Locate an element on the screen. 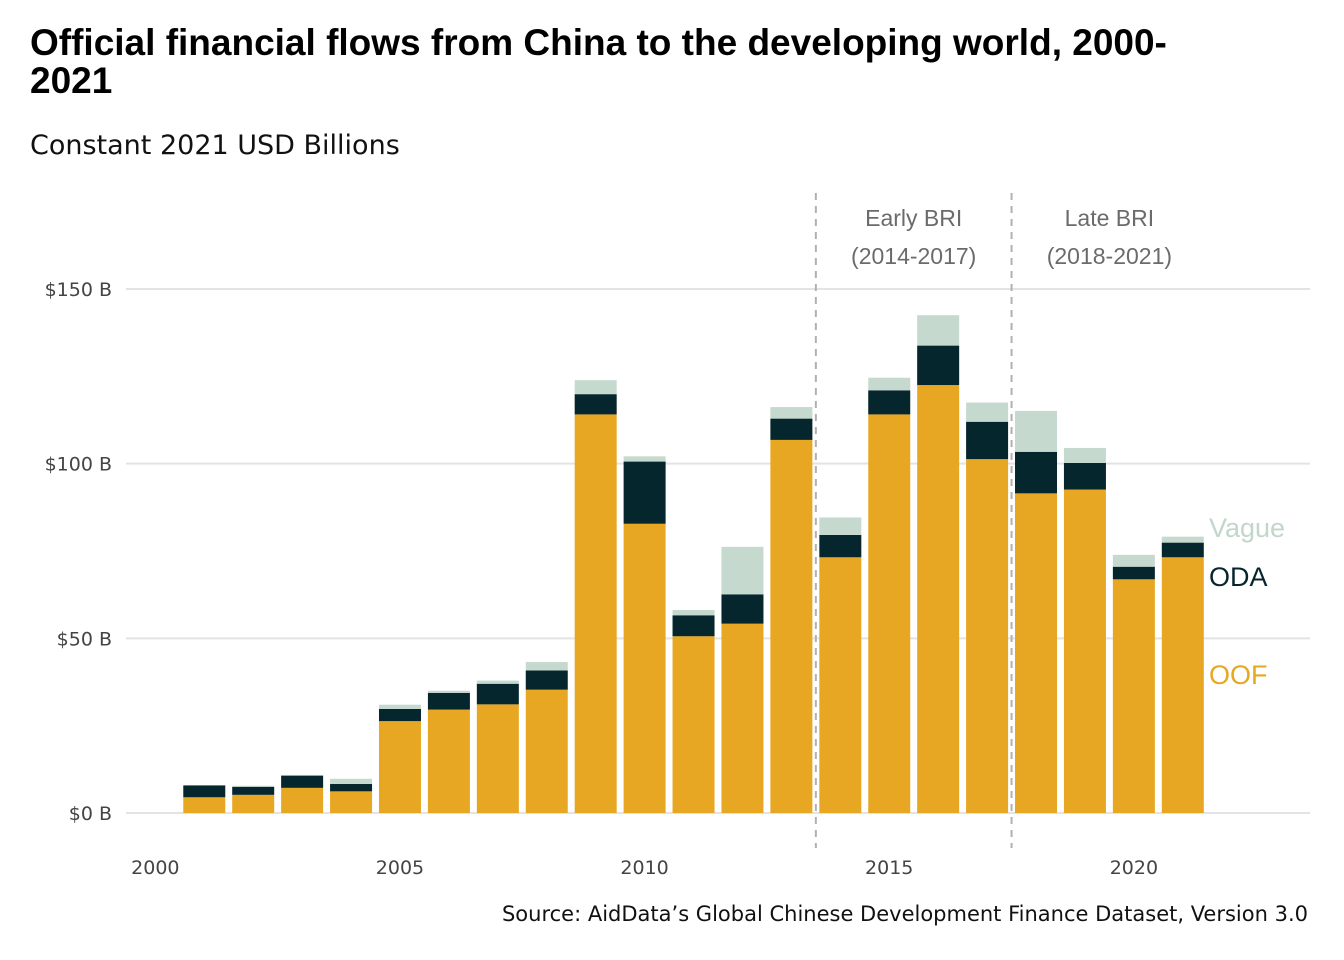 The width and height of the screenshot is (1344, 960). bar-oda-2008 is located at coordinates (546, 680).